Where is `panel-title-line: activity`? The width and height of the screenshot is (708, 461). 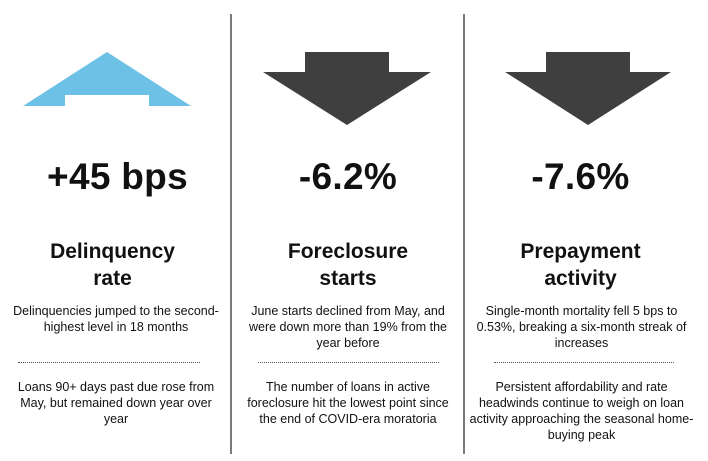
panel-title-line: activity is located at coordinates (580, 278).